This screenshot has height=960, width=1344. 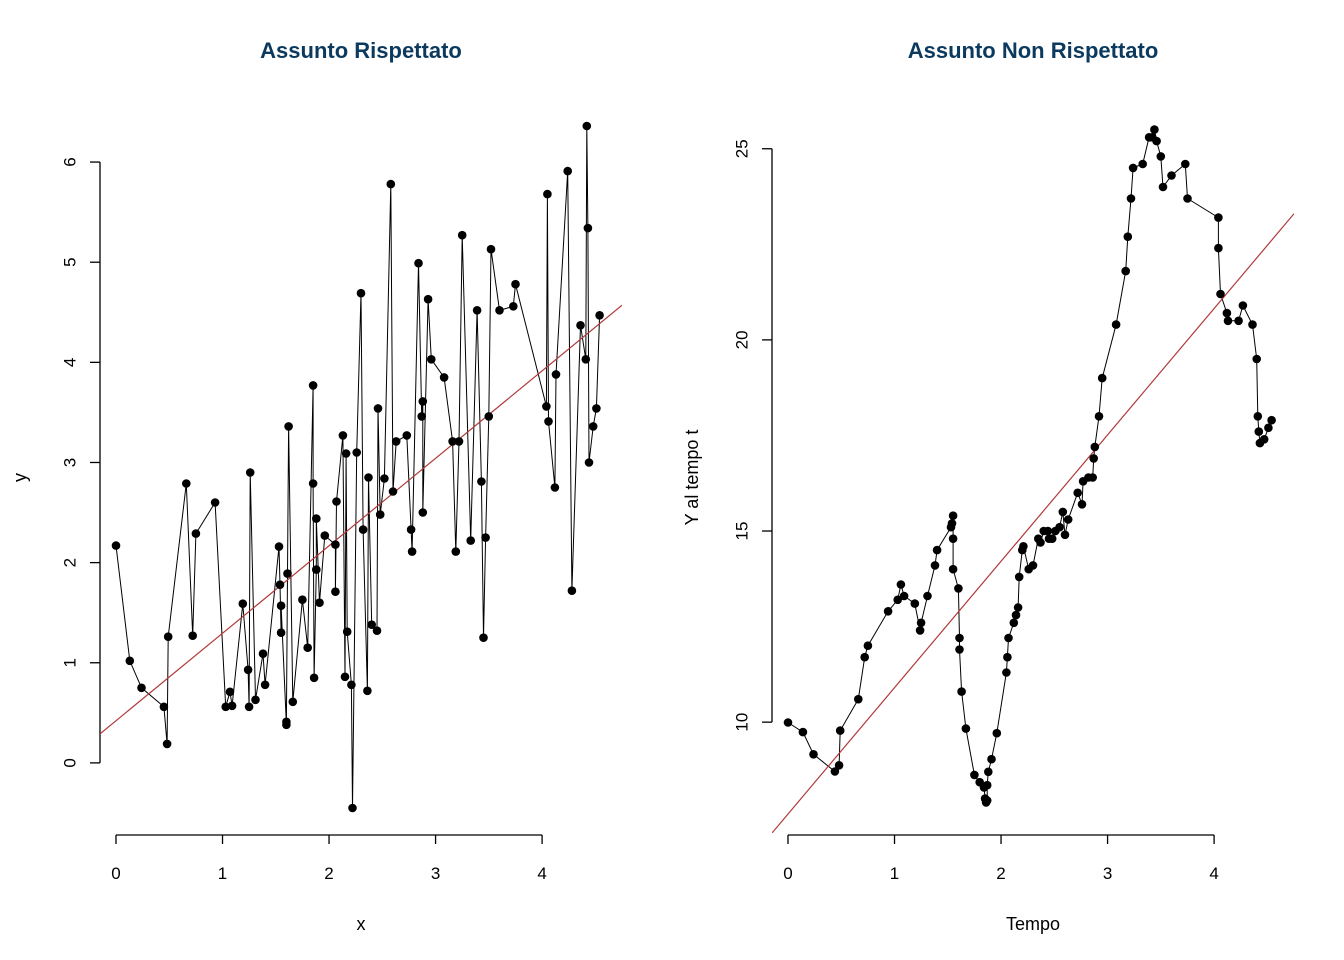 I want to click on x-tick-label: 0, so click(x=115, y=873).